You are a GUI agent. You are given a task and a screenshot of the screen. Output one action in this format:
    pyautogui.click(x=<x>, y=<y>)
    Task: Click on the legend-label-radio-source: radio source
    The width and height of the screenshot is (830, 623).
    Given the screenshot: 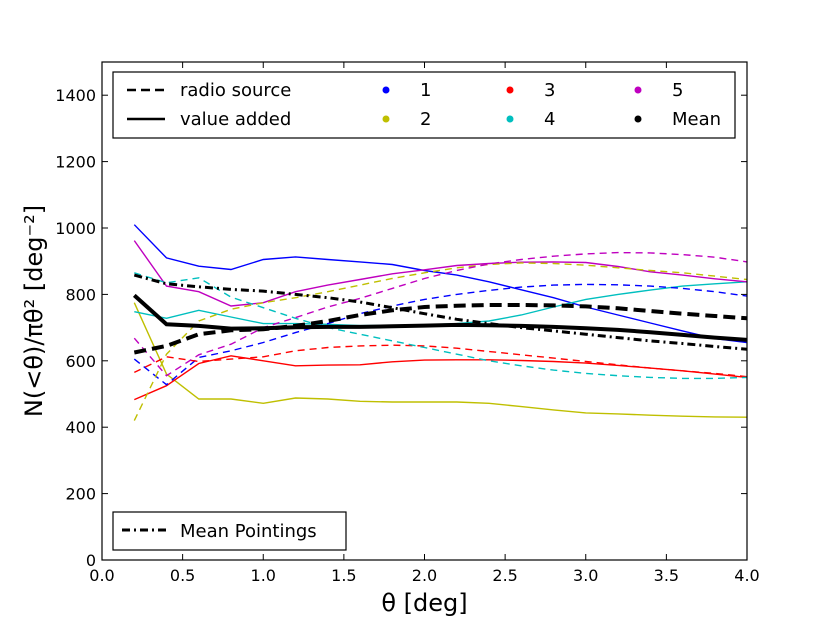 What is the action you would take?
    pyautogui.click(x=235, y=90)
    